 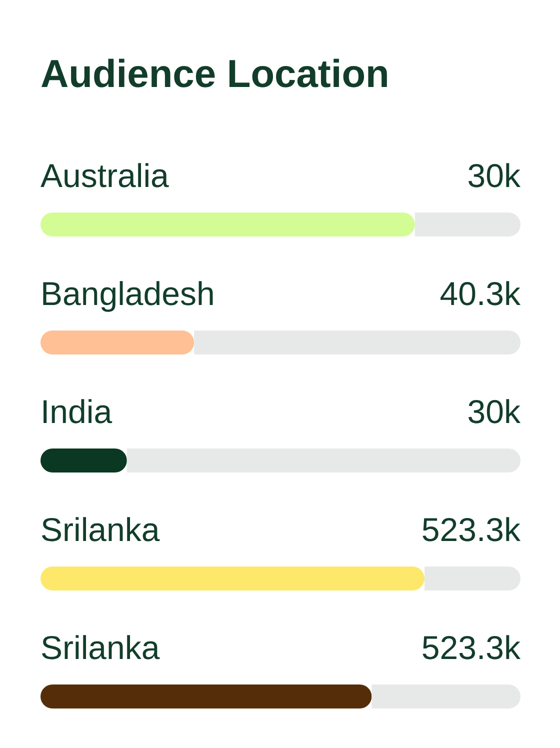 What do you see at coordinates (127, 293) in the screenshot?
I see `y-tick-label: Bangladesh` at bounding box center [127, 293].